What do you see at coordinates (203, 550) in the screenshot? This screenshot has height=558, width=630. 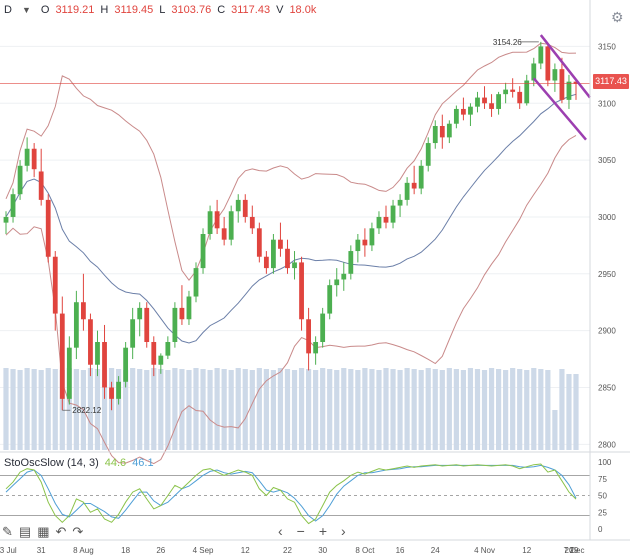 I see `date-tick-label: 4 Sep` at bounding box center [203, 550].